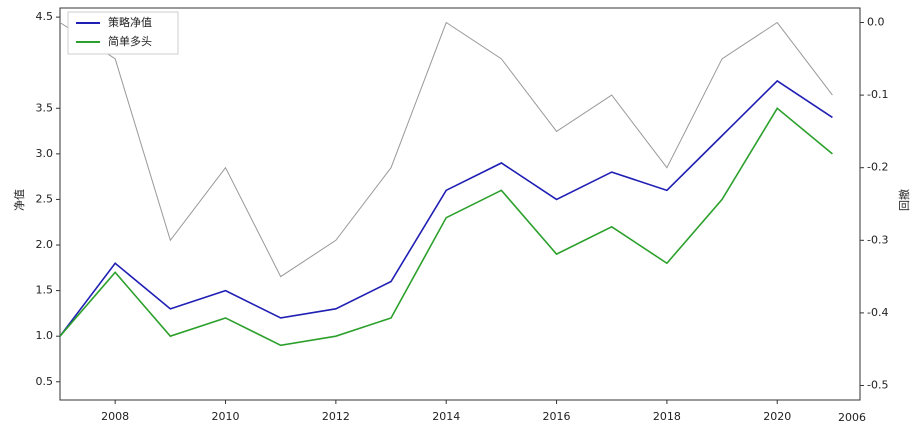 This screenshot has height=431, width=918. I want to click on x-tick-label: 2014, so click(446, 416).